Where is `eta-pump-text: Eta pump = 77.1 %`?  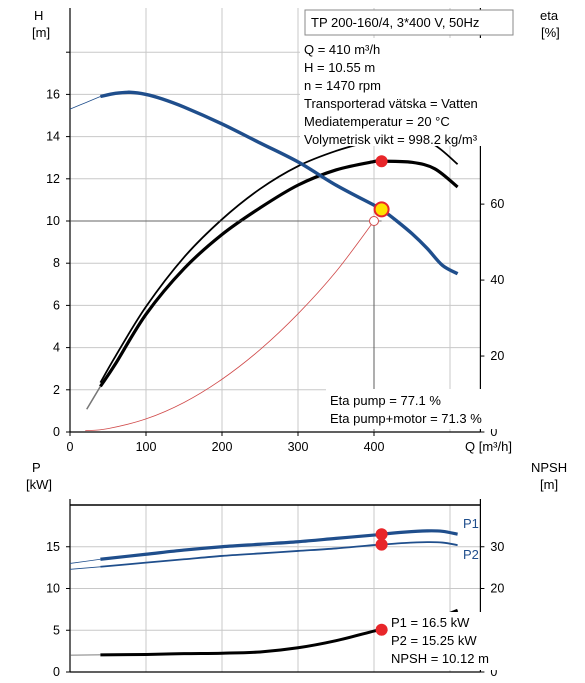 eta-pump-text: Eta pump = 77.1 % is located at coordinates (385, 400).